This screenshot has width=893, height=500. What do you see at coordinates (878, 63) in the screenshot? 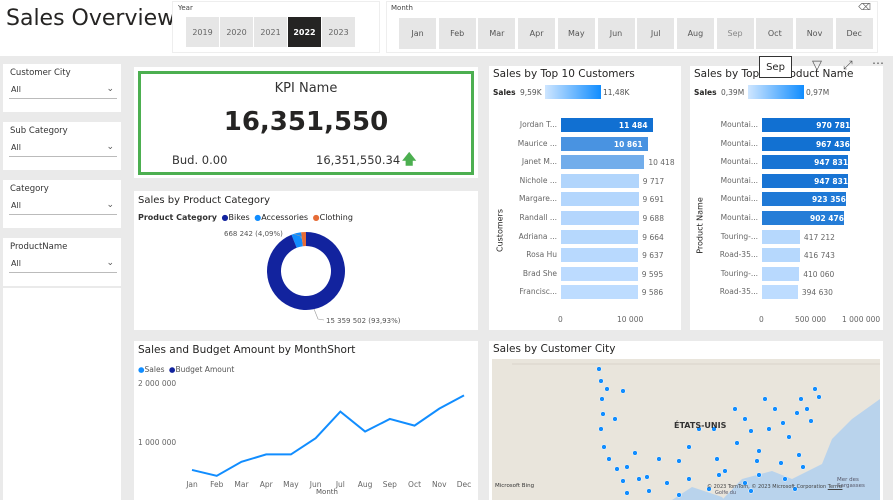
I see `more-options-icon: ⋯` at bounding box center [878, 63].